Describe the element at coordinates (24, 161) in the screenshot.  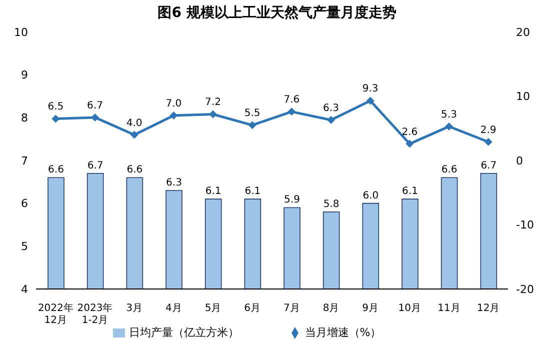
I see `y-tick-label: 7` at that location.